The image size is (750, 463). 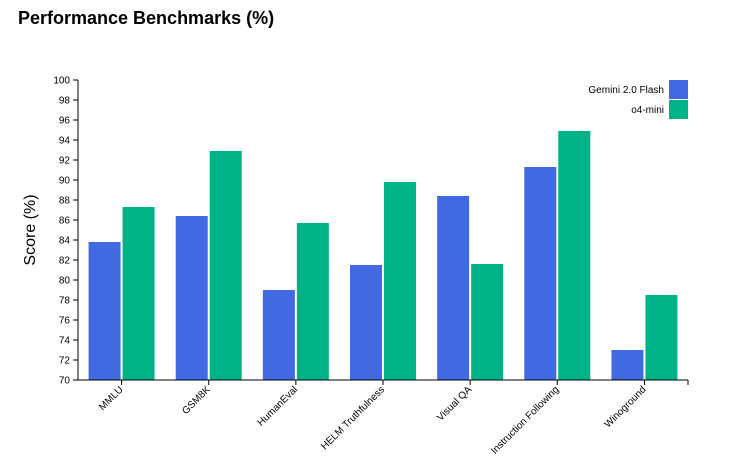 I want to click on legend: Gemini 2.0 Flash o4-mini, so click(x=638, y=99).